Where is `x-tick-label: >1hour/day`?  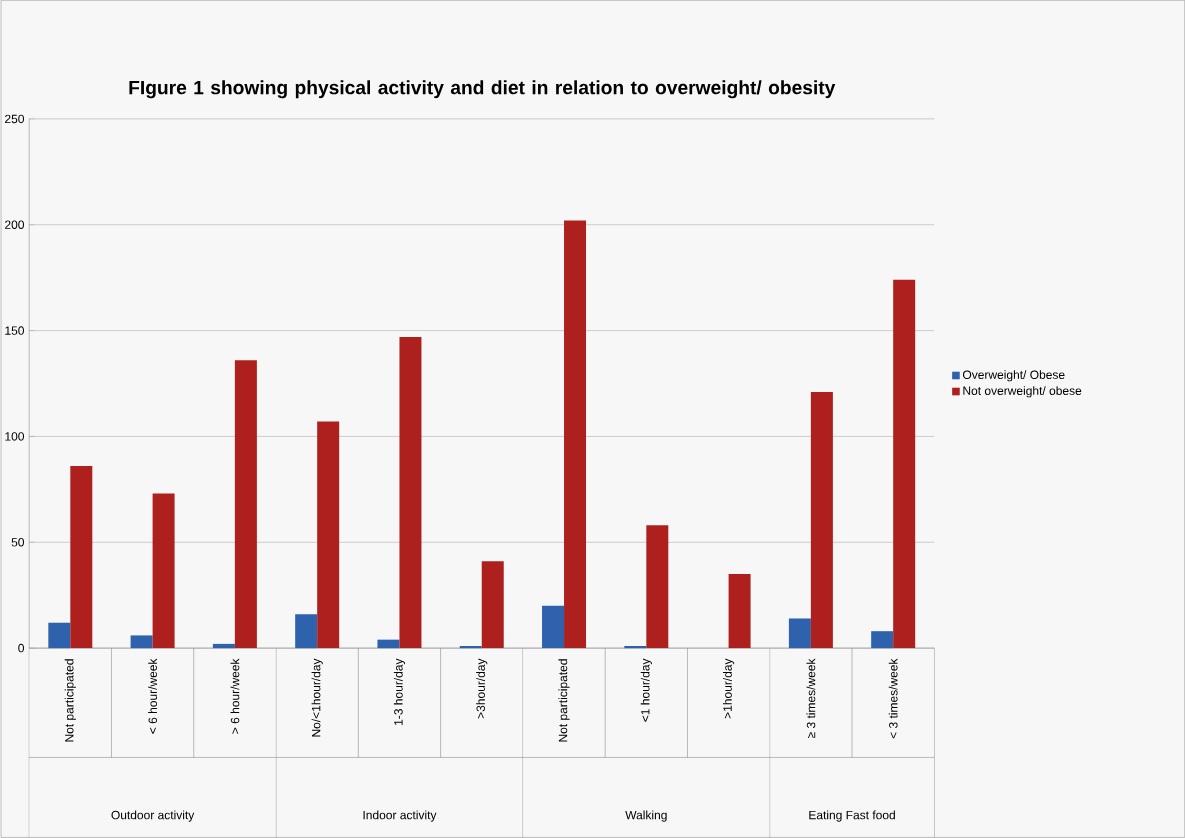
x-tick-label: >1hour/day is located at coordinates (729, 688).